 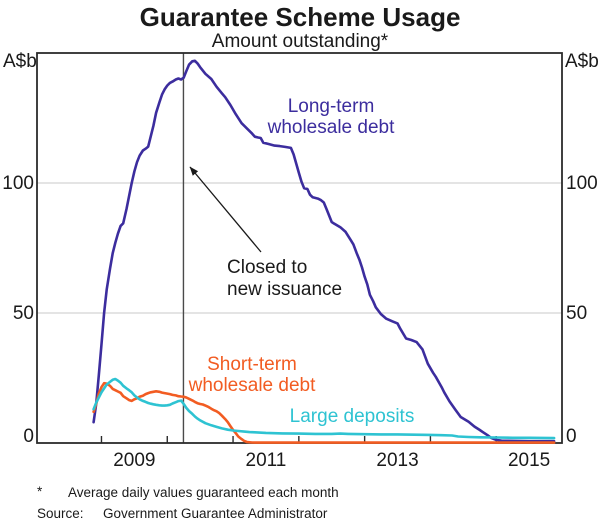 What do you see at coordinates (60, 513) in the screenshot?
I see `source-label: Source:` at bounding box center [60, 513].